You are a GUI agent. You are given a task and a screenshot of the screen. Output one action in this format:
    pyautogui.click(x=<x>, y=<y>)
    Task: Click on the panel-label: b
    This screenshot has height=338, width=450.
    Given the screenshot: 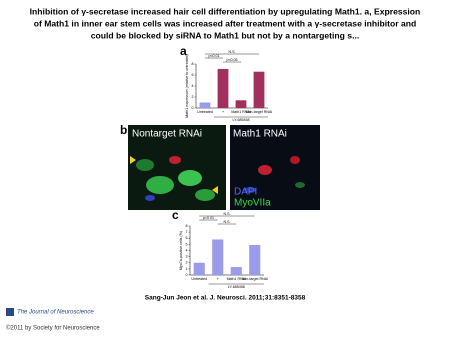 What is the action you would take?
    pyautogui.click(x=123, y=130)
    